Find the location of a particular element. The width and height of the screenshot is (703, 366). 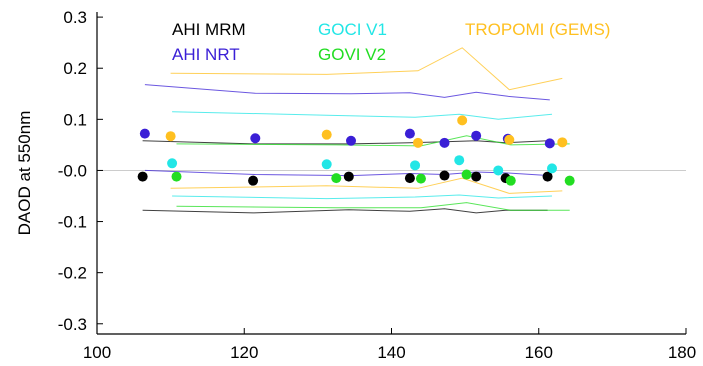

y-axis-title: DAOD at 550nm is located at coordinates (24, 173).